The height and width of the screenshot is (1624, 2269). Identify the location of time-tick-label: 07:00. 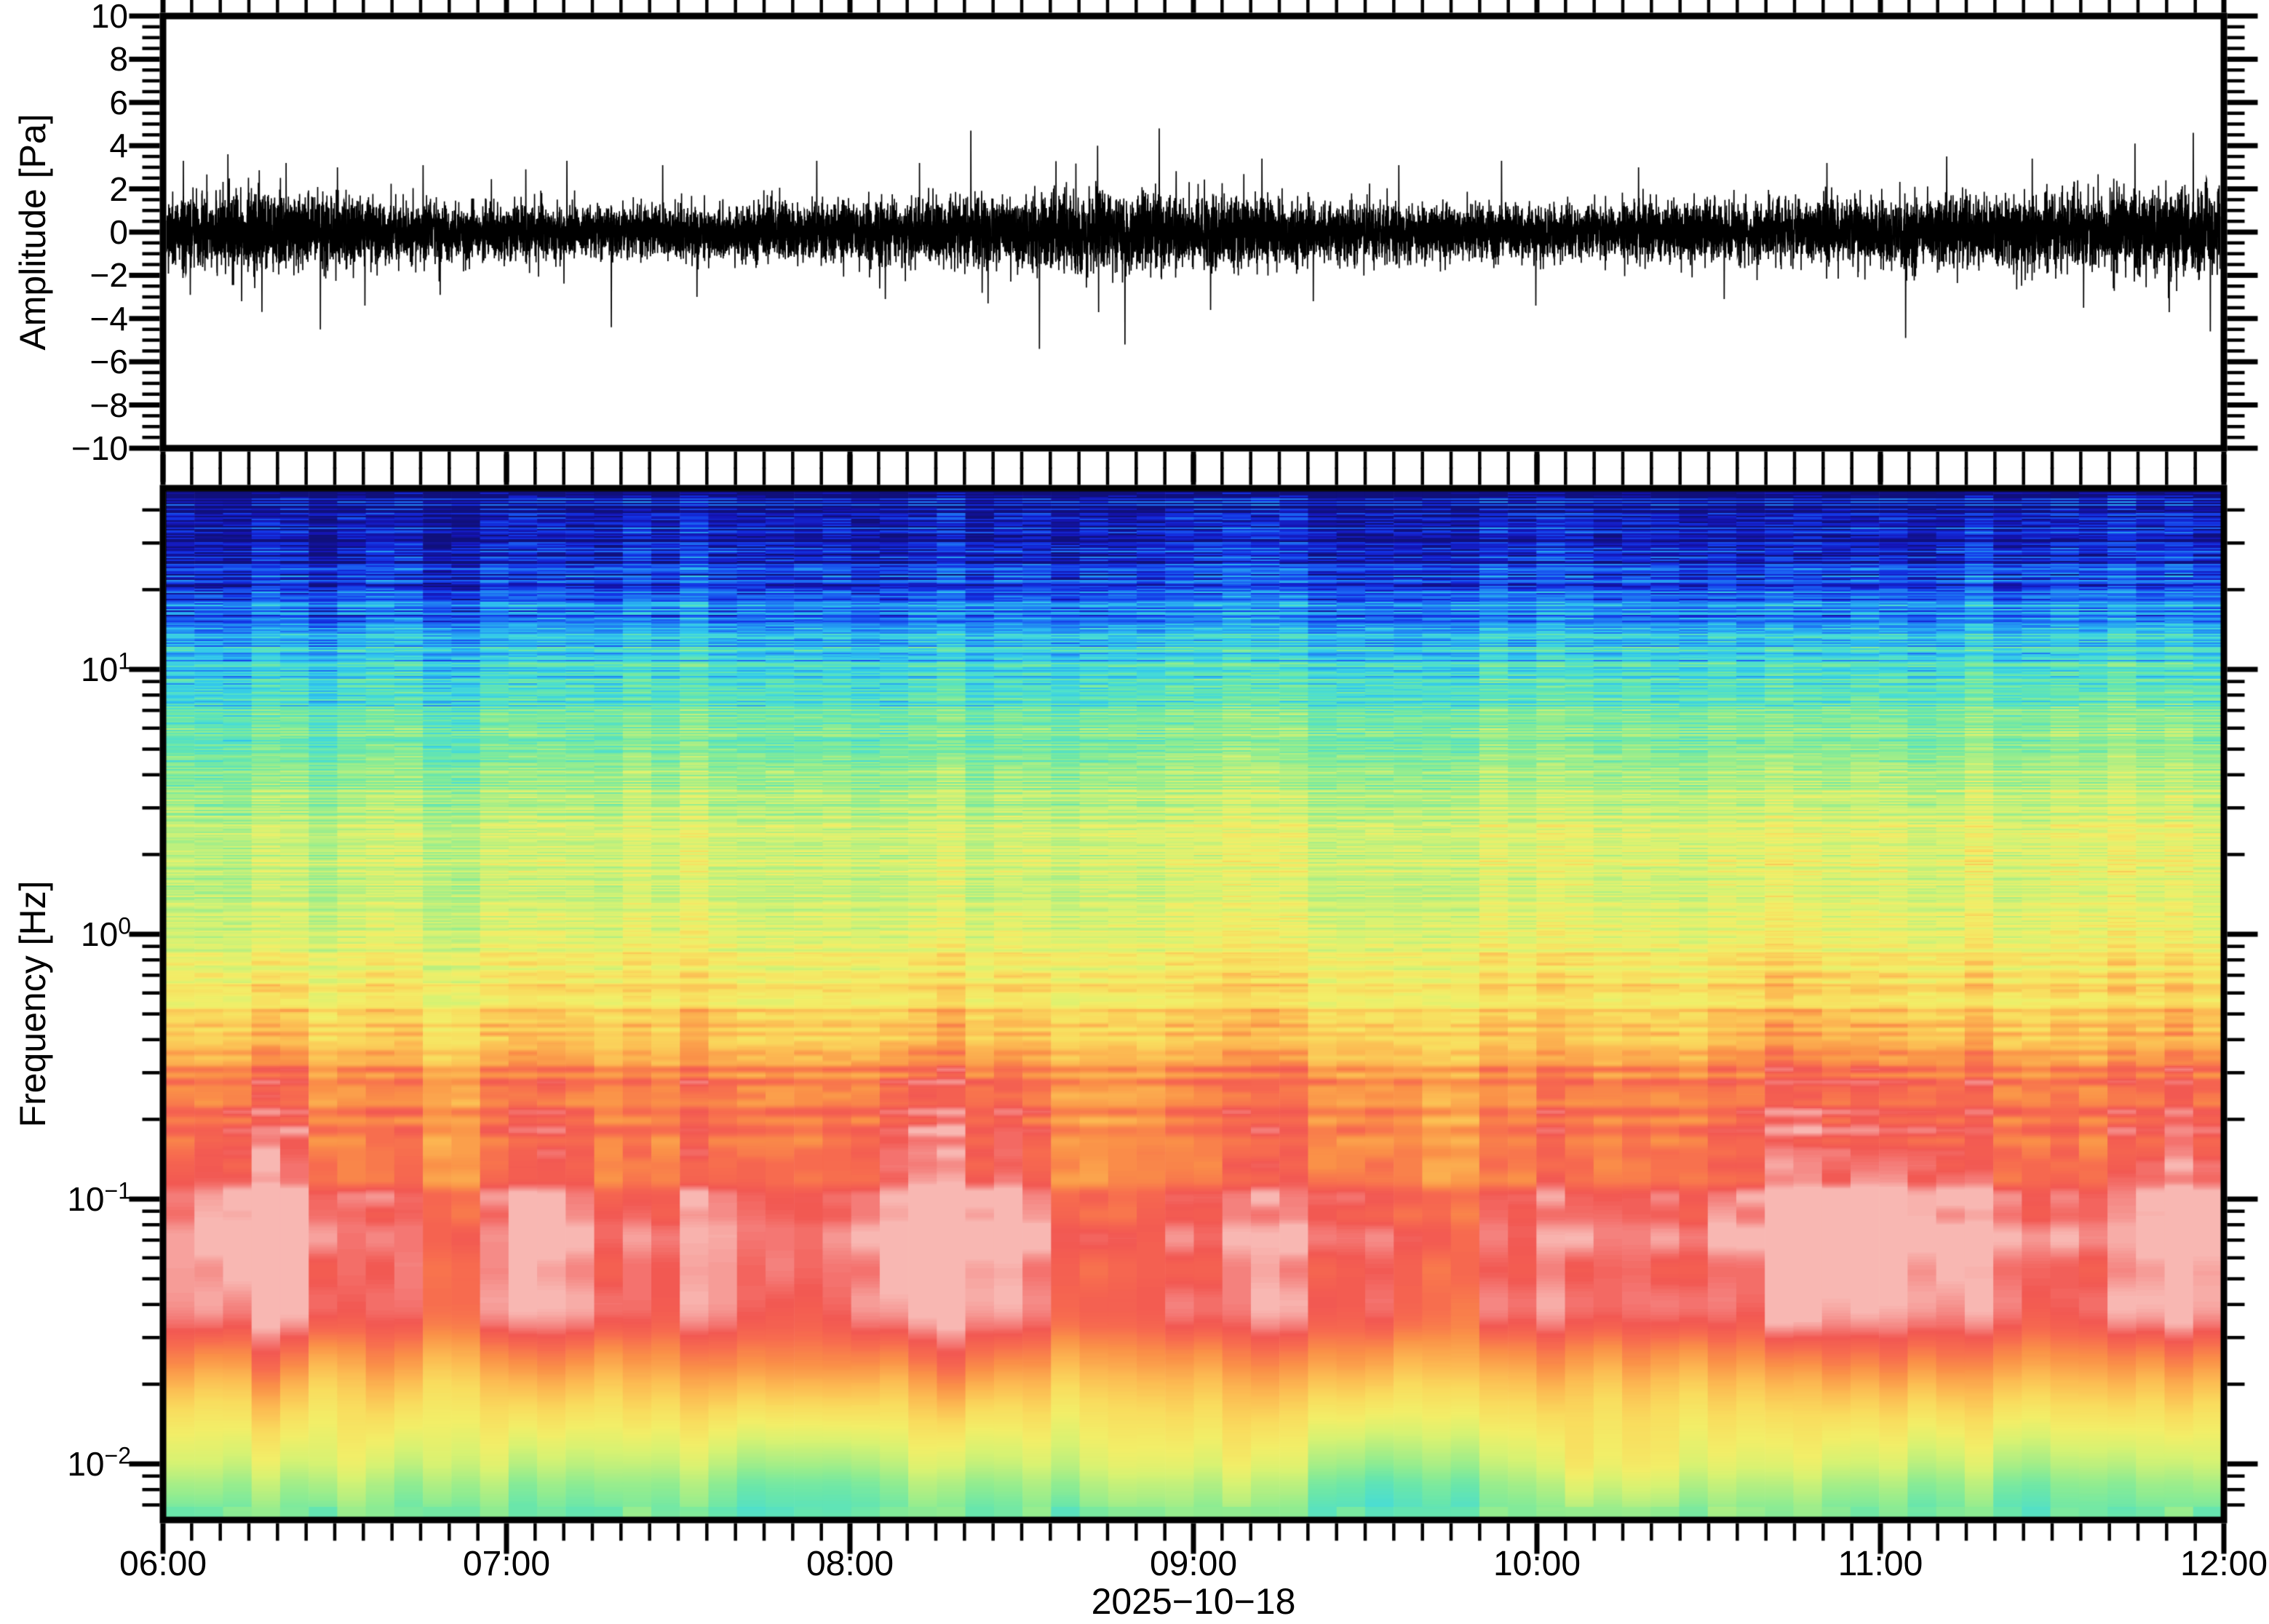
(507, 1564).